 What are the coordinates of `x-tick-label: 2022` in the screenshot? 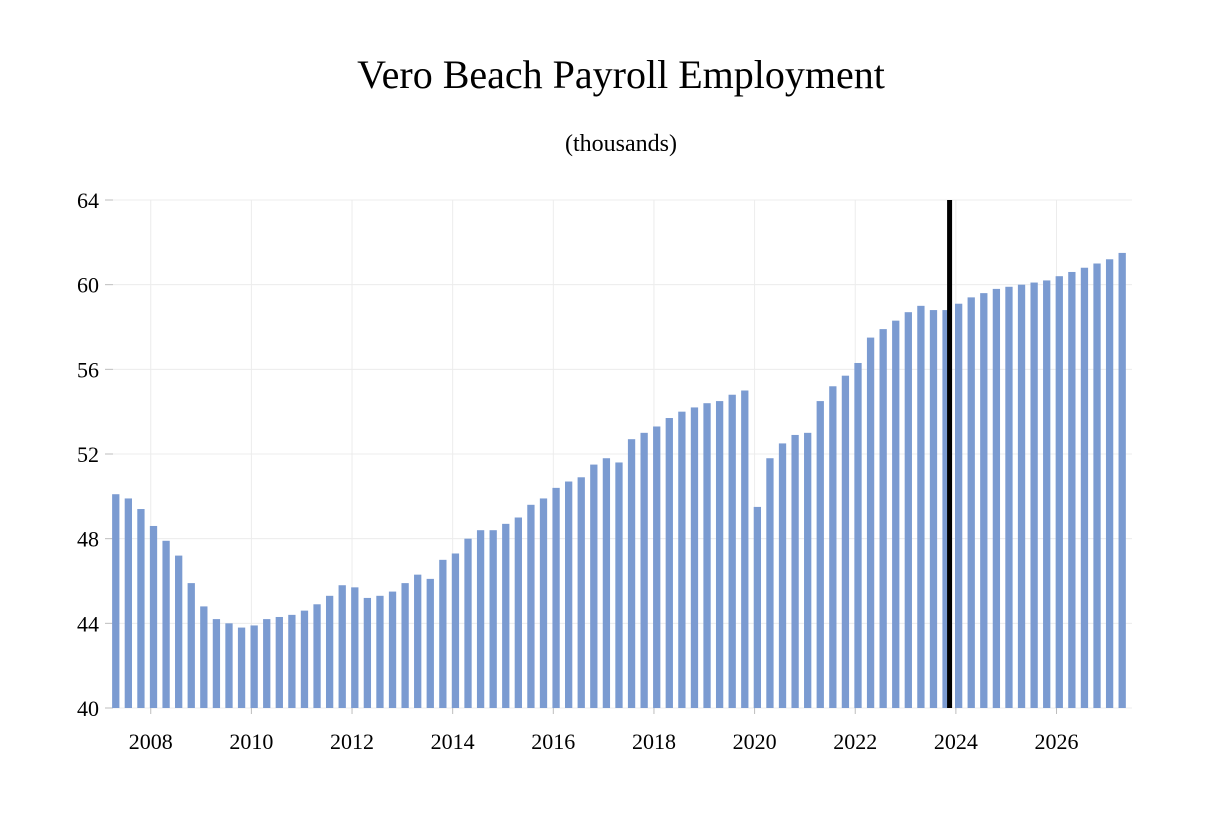 It's located at (855, 741).